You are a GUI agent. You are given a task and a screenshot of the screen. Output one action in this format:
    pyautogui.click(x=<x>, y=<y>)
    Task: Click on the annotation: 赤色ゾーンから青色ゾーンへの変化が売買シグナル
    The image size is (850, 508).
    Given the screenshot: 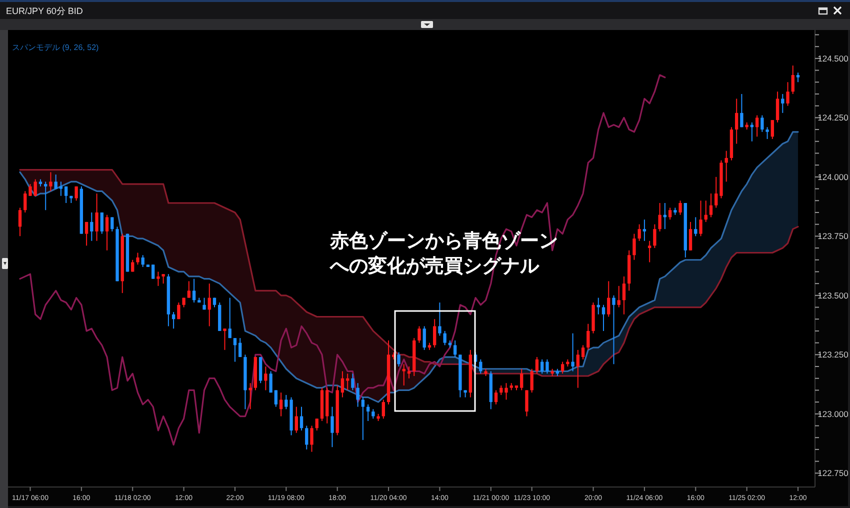 What is the action you would take?
    pyautogui.click(x=443, y=253)
    